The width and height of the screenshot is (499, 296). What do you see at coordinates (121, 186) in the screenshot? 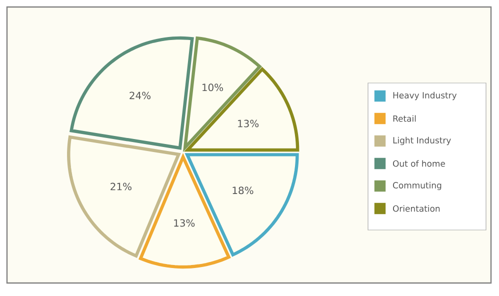
I see `data-label: 21%` at bounding box center [121, 186].